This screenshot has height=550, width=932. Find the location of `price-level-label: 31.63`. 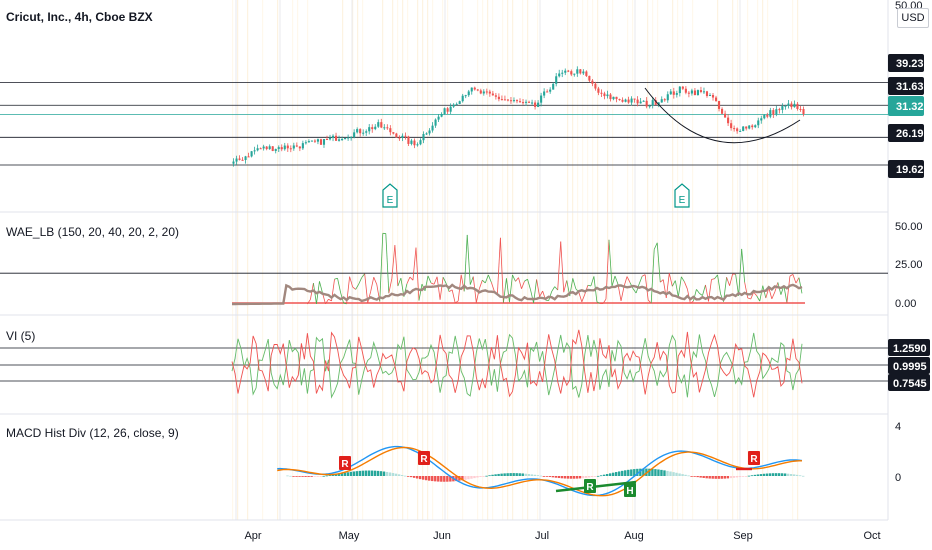

price-level-label: 31.63 is located at coordinates (910, 87).